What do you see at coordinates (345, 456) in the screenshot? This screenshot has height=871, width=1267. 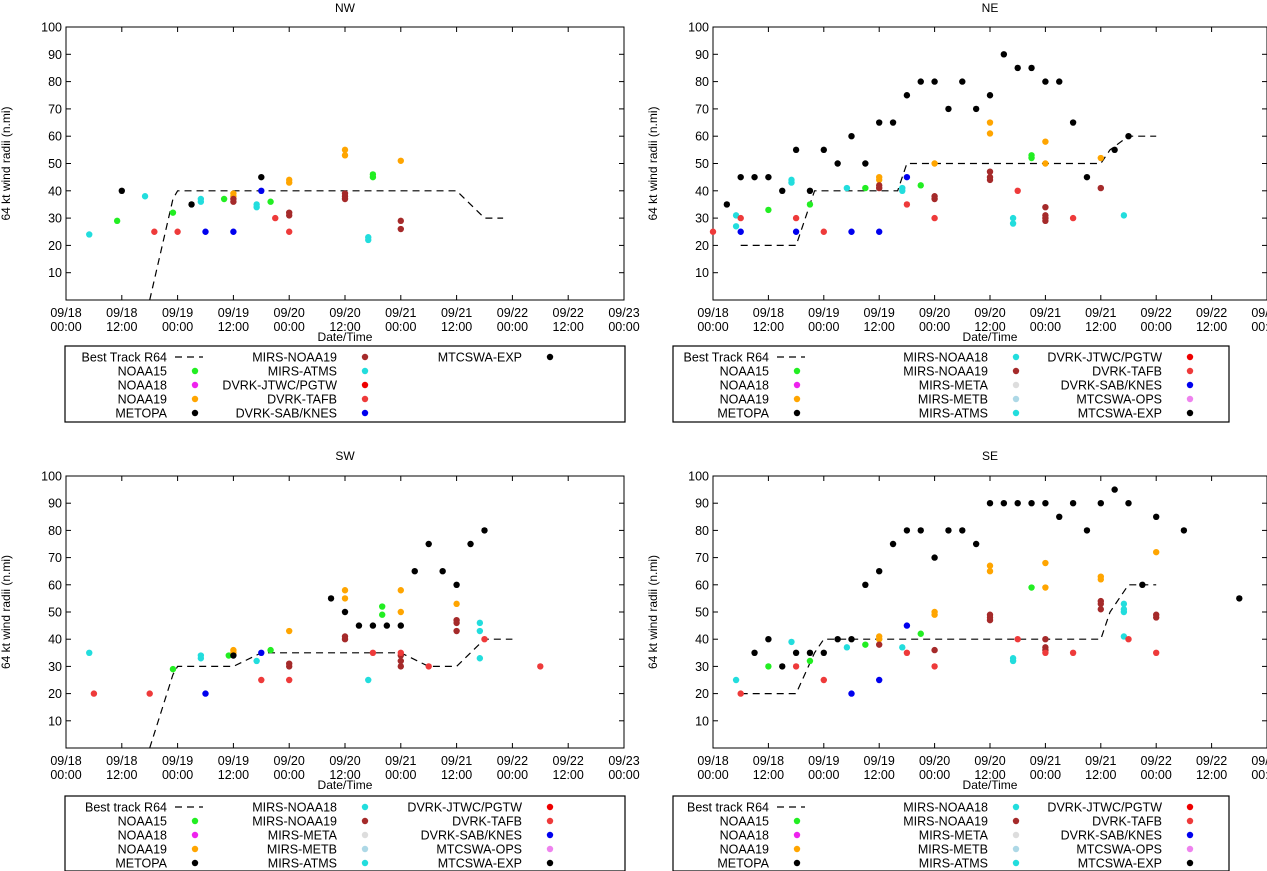 I see `chart-title: SW` at bounding box center [345, 456].